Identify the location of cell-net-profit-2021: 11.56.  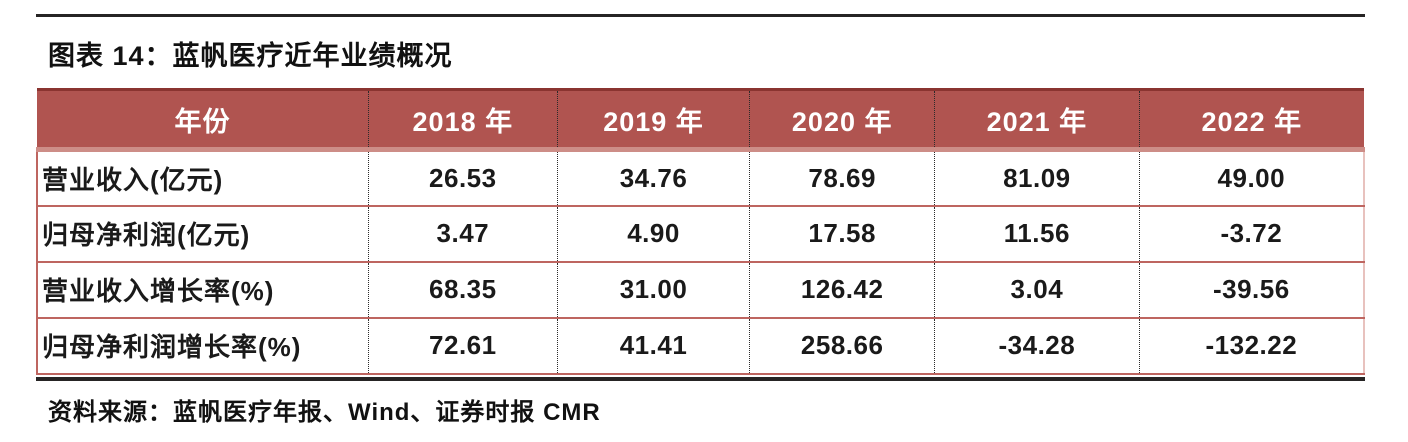
(1037, 234).